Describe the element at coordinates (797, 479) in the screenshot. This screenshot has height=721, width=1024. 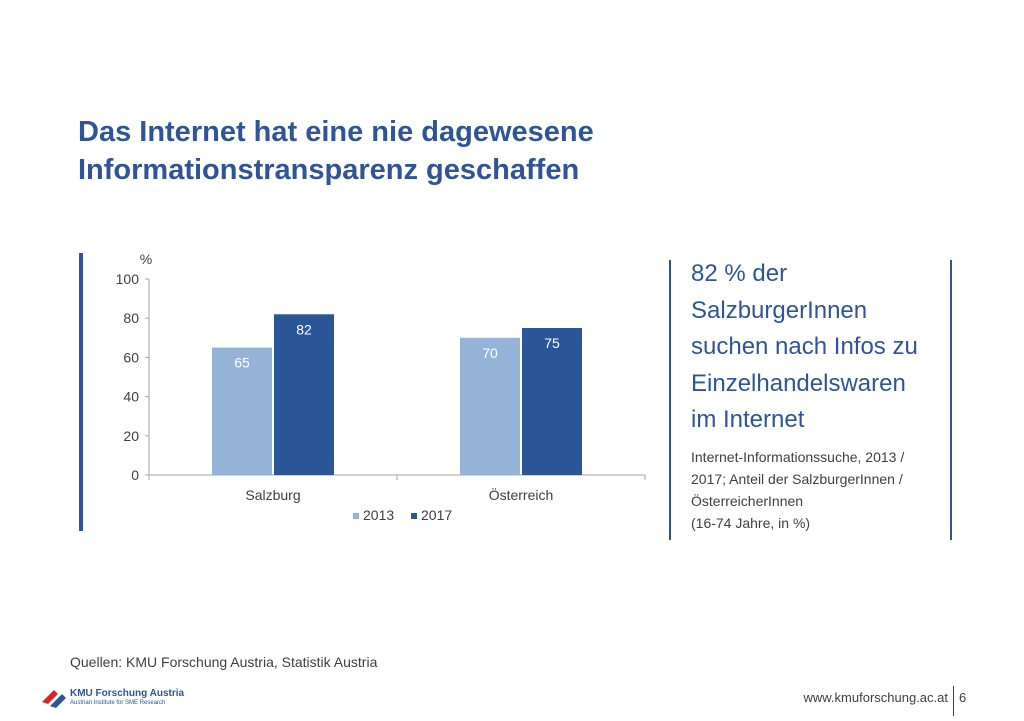
I see `callout-sub-line: 2017; Anteil der SalzburgerInnen /` at that location.